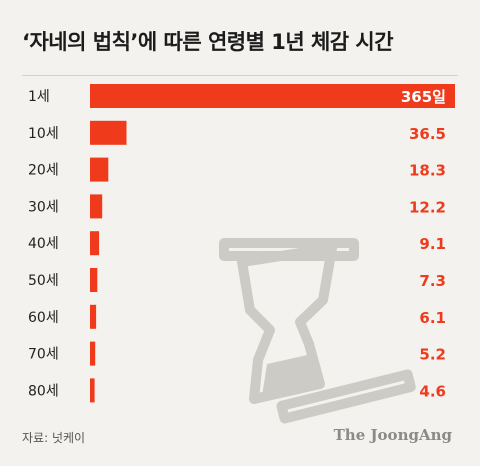 The image size is (480, 466). Describe the element at coordinates (427, 171) in the screenshot. I see `value-label: 18.3` at that location.